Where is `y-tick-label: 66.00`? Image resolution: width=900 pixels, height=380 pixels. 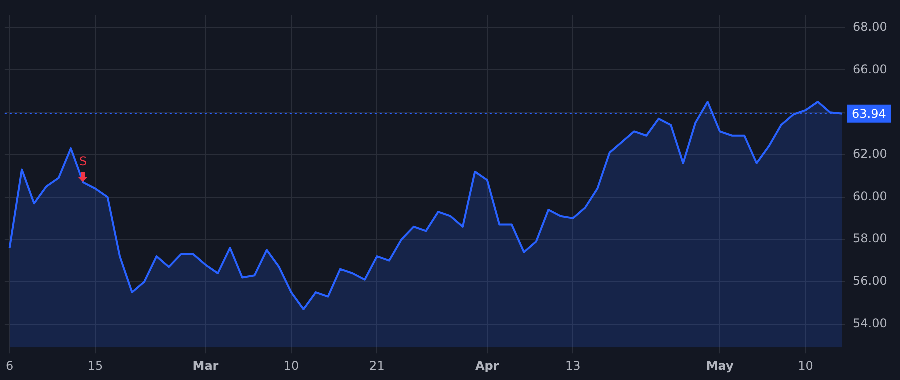 y-tick-label: 66.00 is located at coordinates (870, 69).